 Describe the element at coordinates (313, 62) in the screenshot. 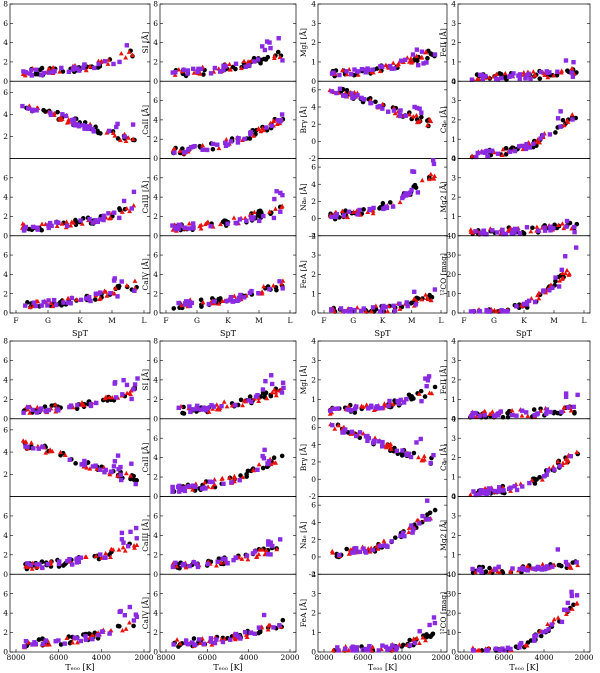

I see `y-tick-label: 1` at that location.